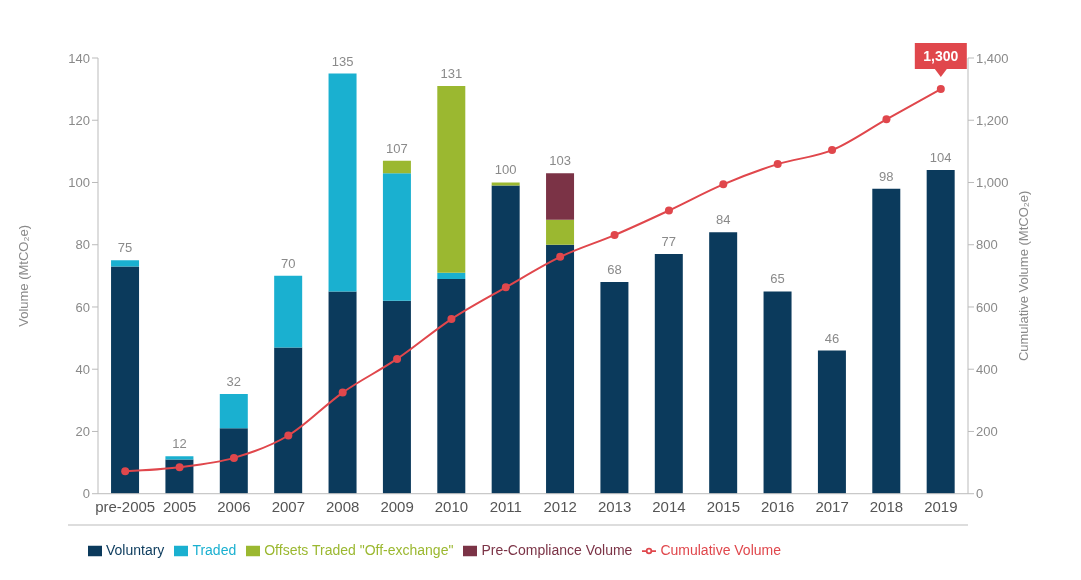 The image size is (1081, 580). I want to click on x-tick-label: 2019, so click(941, 507).